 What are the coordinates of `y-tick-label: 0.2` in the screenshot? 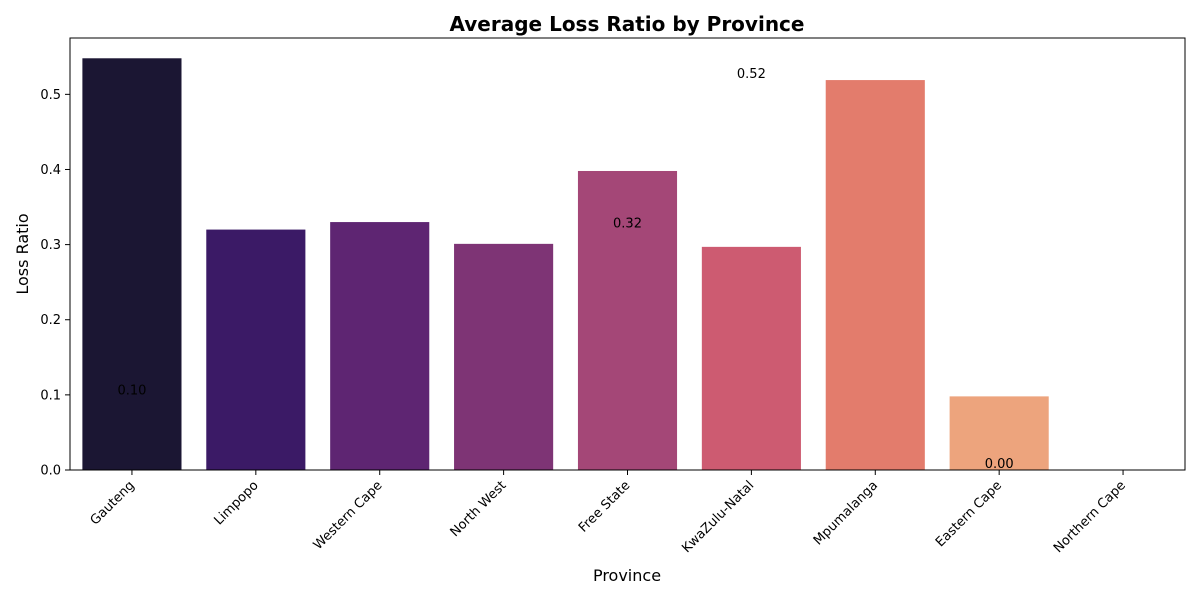 It's located at (50, 320).